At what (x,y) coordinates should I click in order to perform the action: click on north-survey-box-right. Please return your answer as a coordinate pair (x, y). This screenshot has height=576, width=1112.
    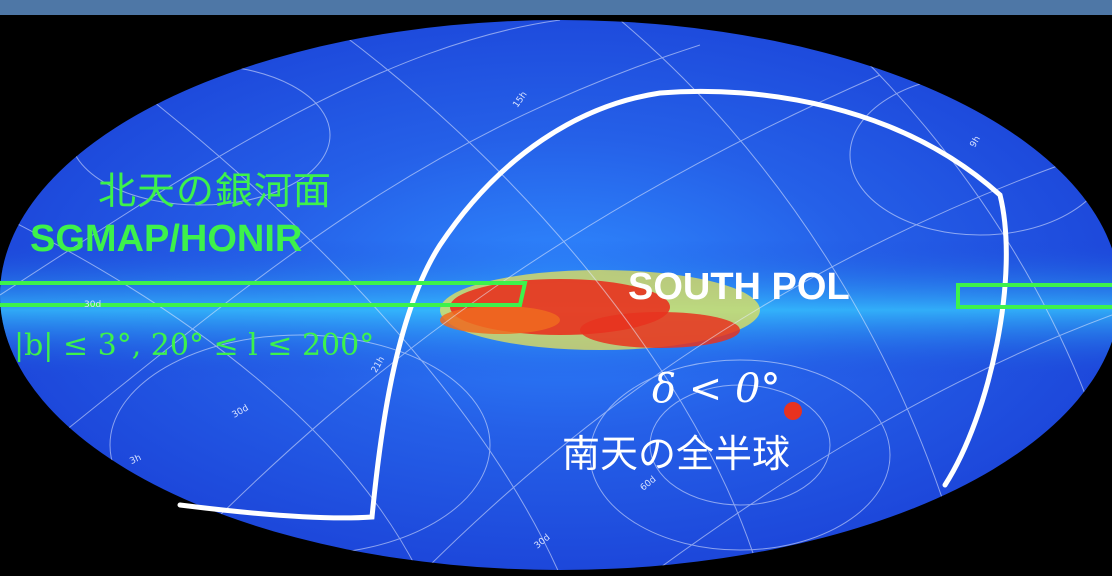
    Looking at the image, I should click on (1034, 296).